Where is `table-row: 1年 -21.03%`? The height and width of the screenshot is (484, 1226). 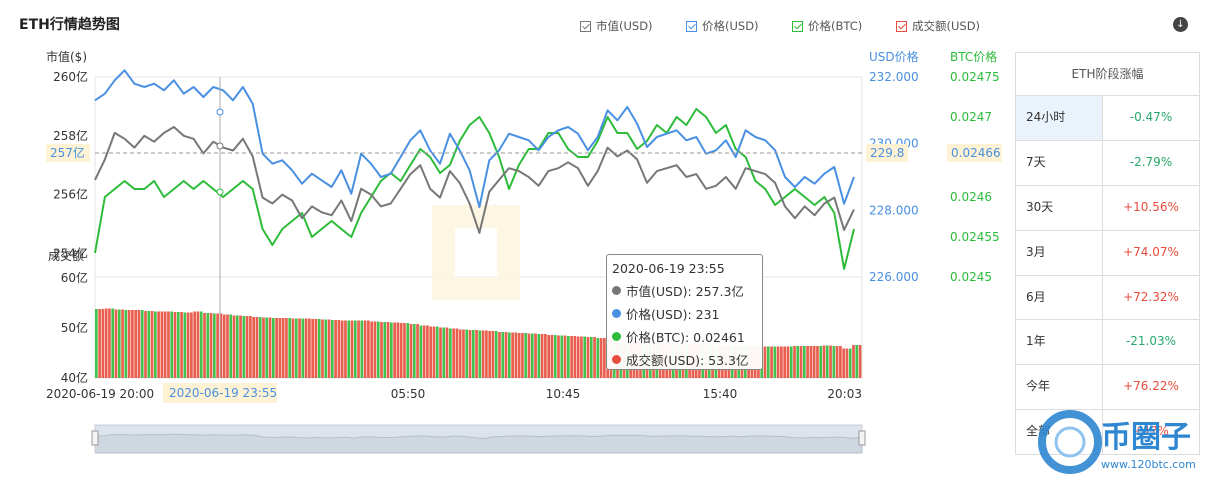
table-row: 1年 -21.03% is located at coordinates (1107, 343).